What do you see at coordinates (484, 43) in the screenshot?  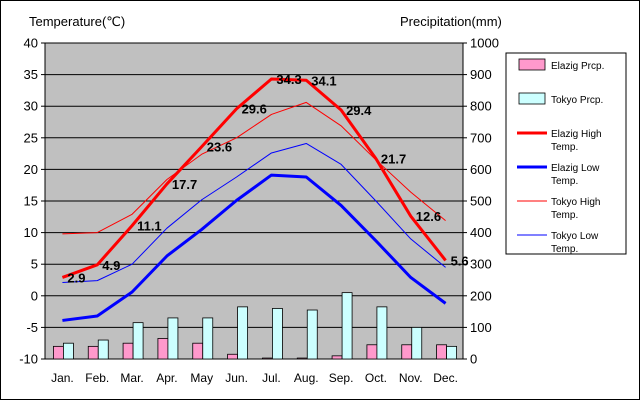 I see `right-tick-label: 1000` at bounding box center [484, 43].